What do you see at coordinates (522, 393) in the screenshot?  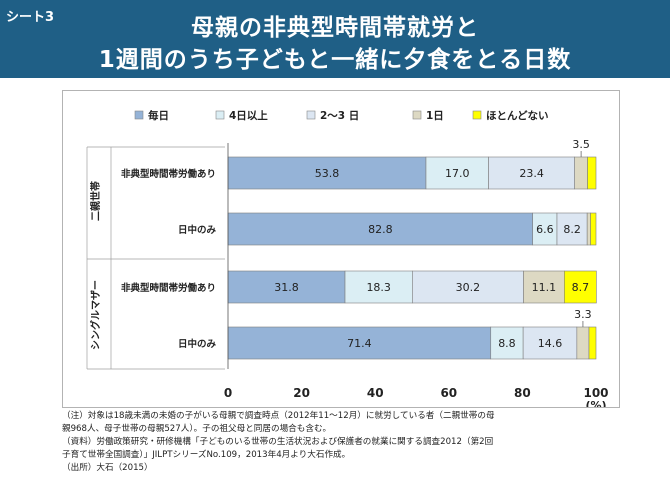 I see `x-tick-label: 80` at bounding box center [522, 393].